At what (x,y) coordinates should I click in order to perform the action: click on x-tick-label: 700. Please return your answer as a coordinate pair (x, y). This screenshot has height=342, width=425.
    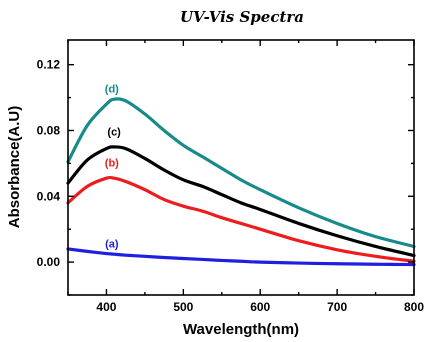
    Looking at the image, I should click on (337, 307).